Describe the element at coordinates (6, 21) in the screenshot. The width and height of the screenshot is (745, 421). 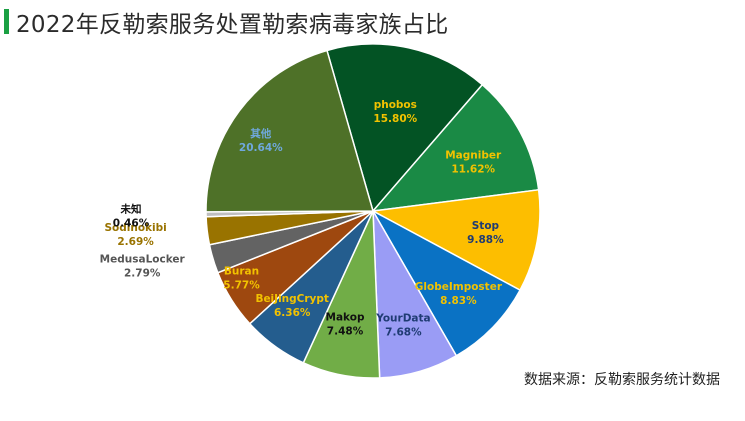
I see `title-accent-bar` at that location.